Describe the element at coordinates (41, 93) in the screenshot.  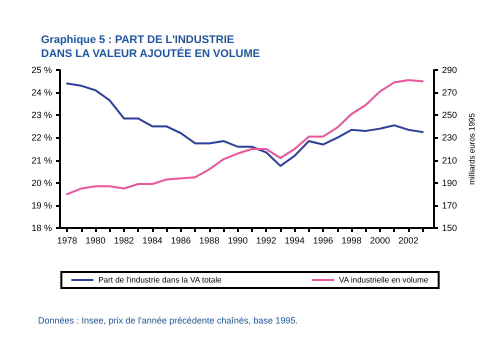
I see `y-tick-label: 24 %` at that location.